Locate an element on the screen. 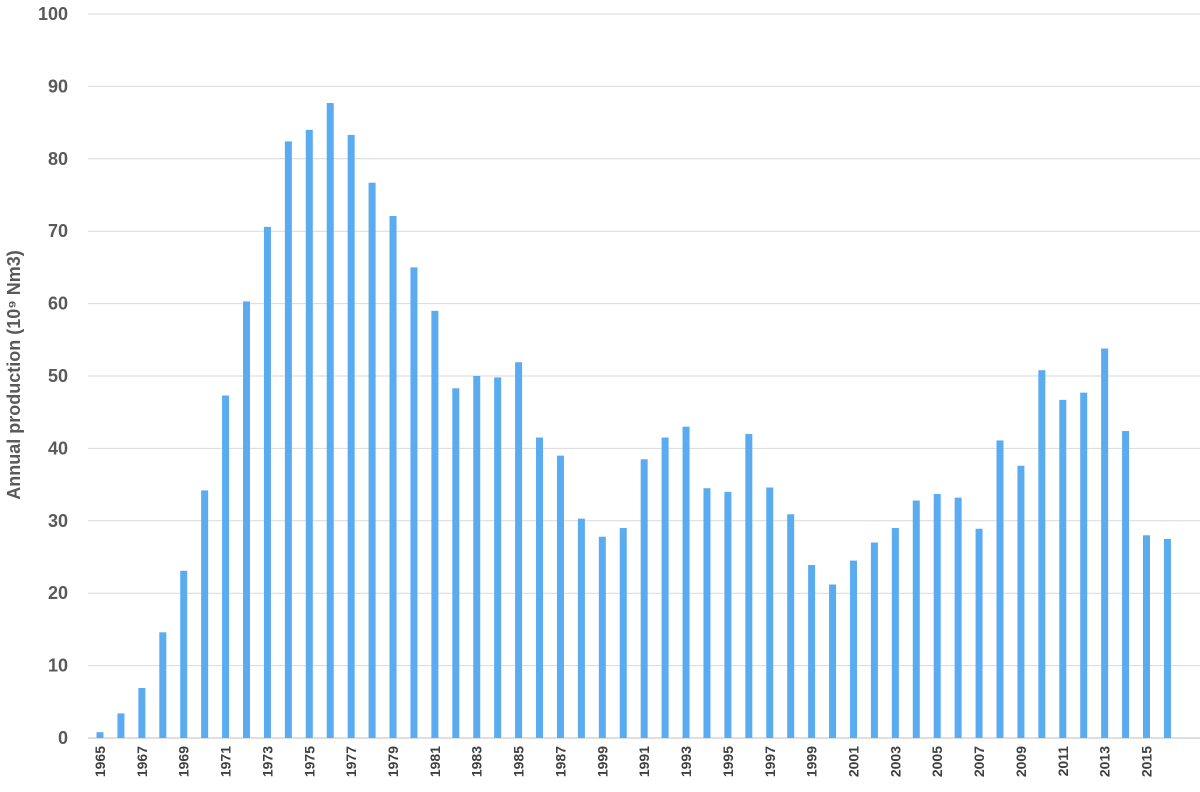 The width and height of the screenshot is (1200, 792). y-axis-ticks: 0 10 20 30 40 50 60 70 80 90 100 is located at coordinates (53, 376).